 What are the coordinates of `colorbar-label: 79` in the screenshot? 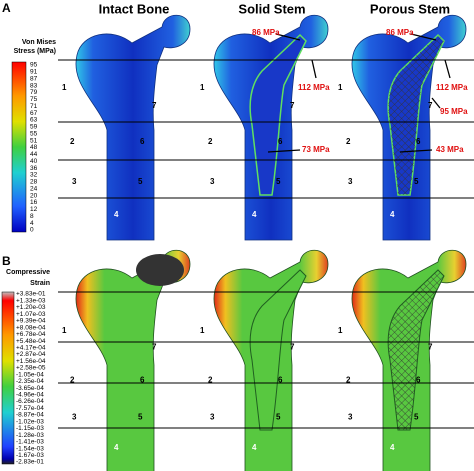 It's located at (34, 92).